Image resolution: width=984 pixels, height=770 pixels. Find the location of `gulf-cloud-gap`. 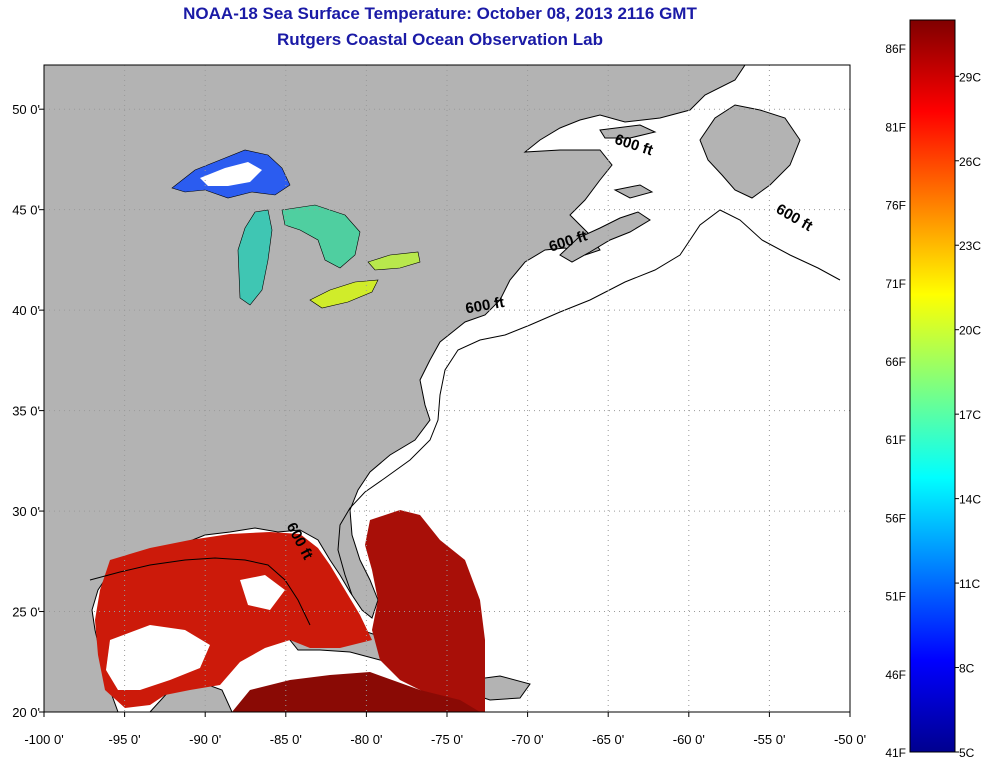

gulf-cloud-gap is located at coordinates (158, 657).